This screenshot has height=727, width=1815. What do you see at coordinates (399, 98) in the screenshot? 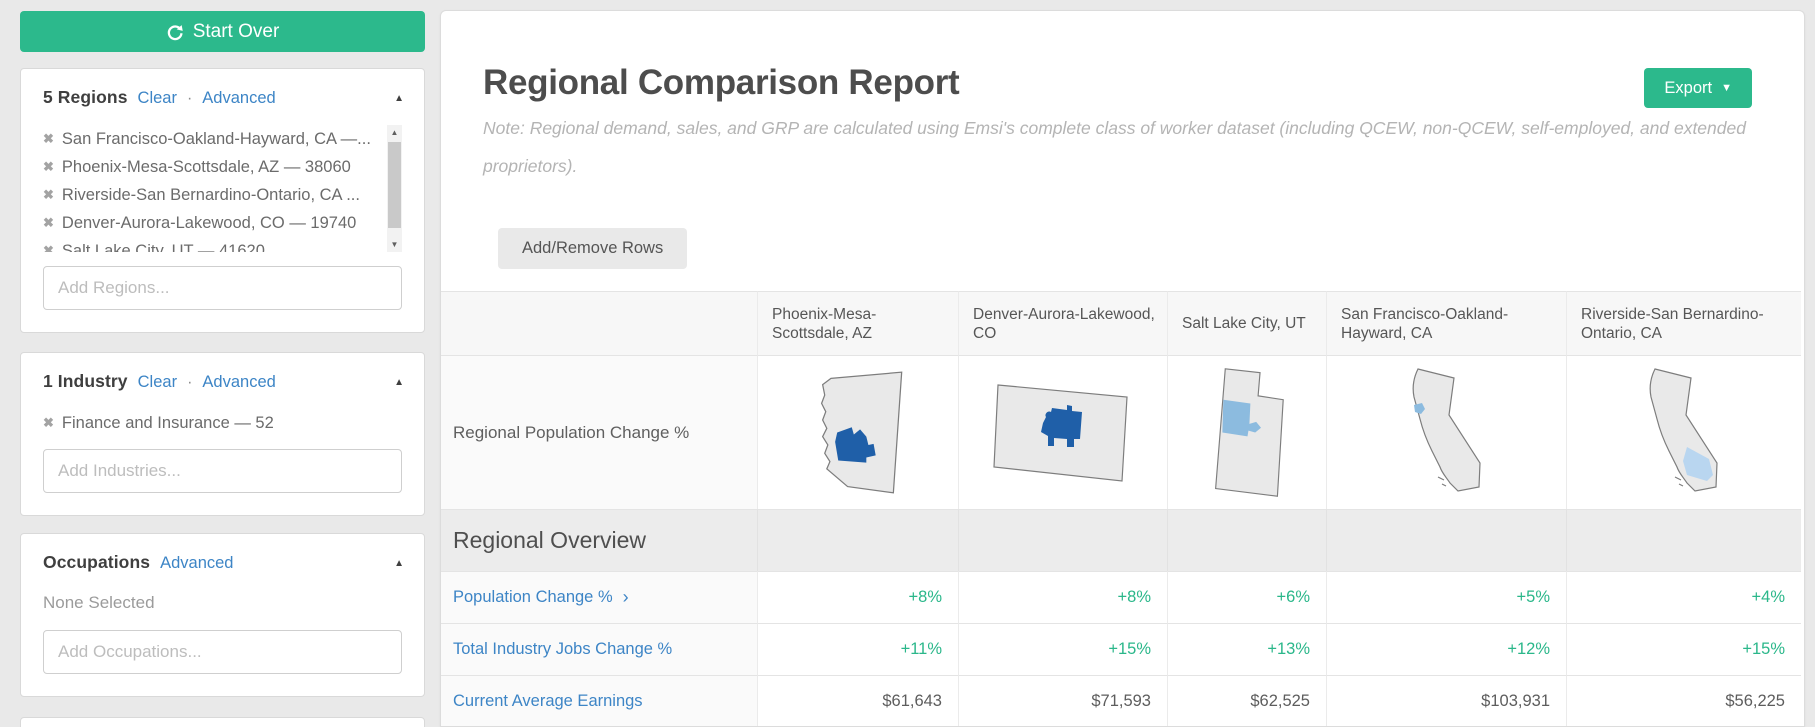
I see `regions-collapse-icon: ▲` at bounding box center [399, 98].